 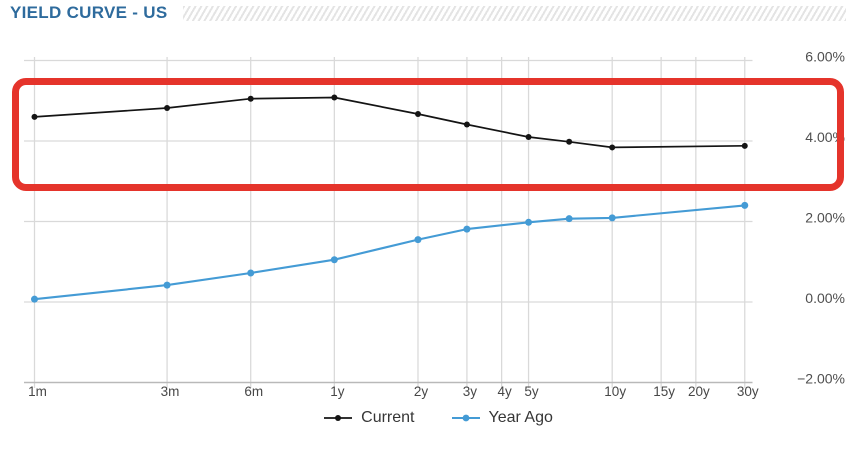 What do you see at coordinates (470, 391) in the screenshot?
I see `x-axis-tick-label: 3y` at bounding box center [470, 391].